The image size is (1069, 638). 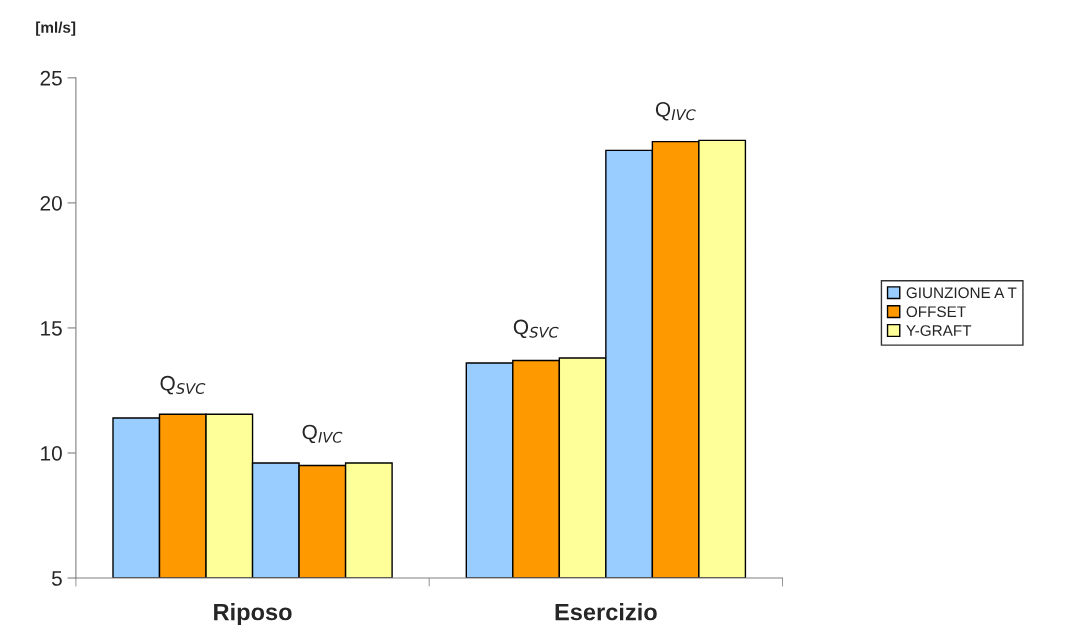 What do you see at coordinates (606, 612) in the screenshot?
I see `x-tick-label: Esercizio` at bounding box center [606, 612].